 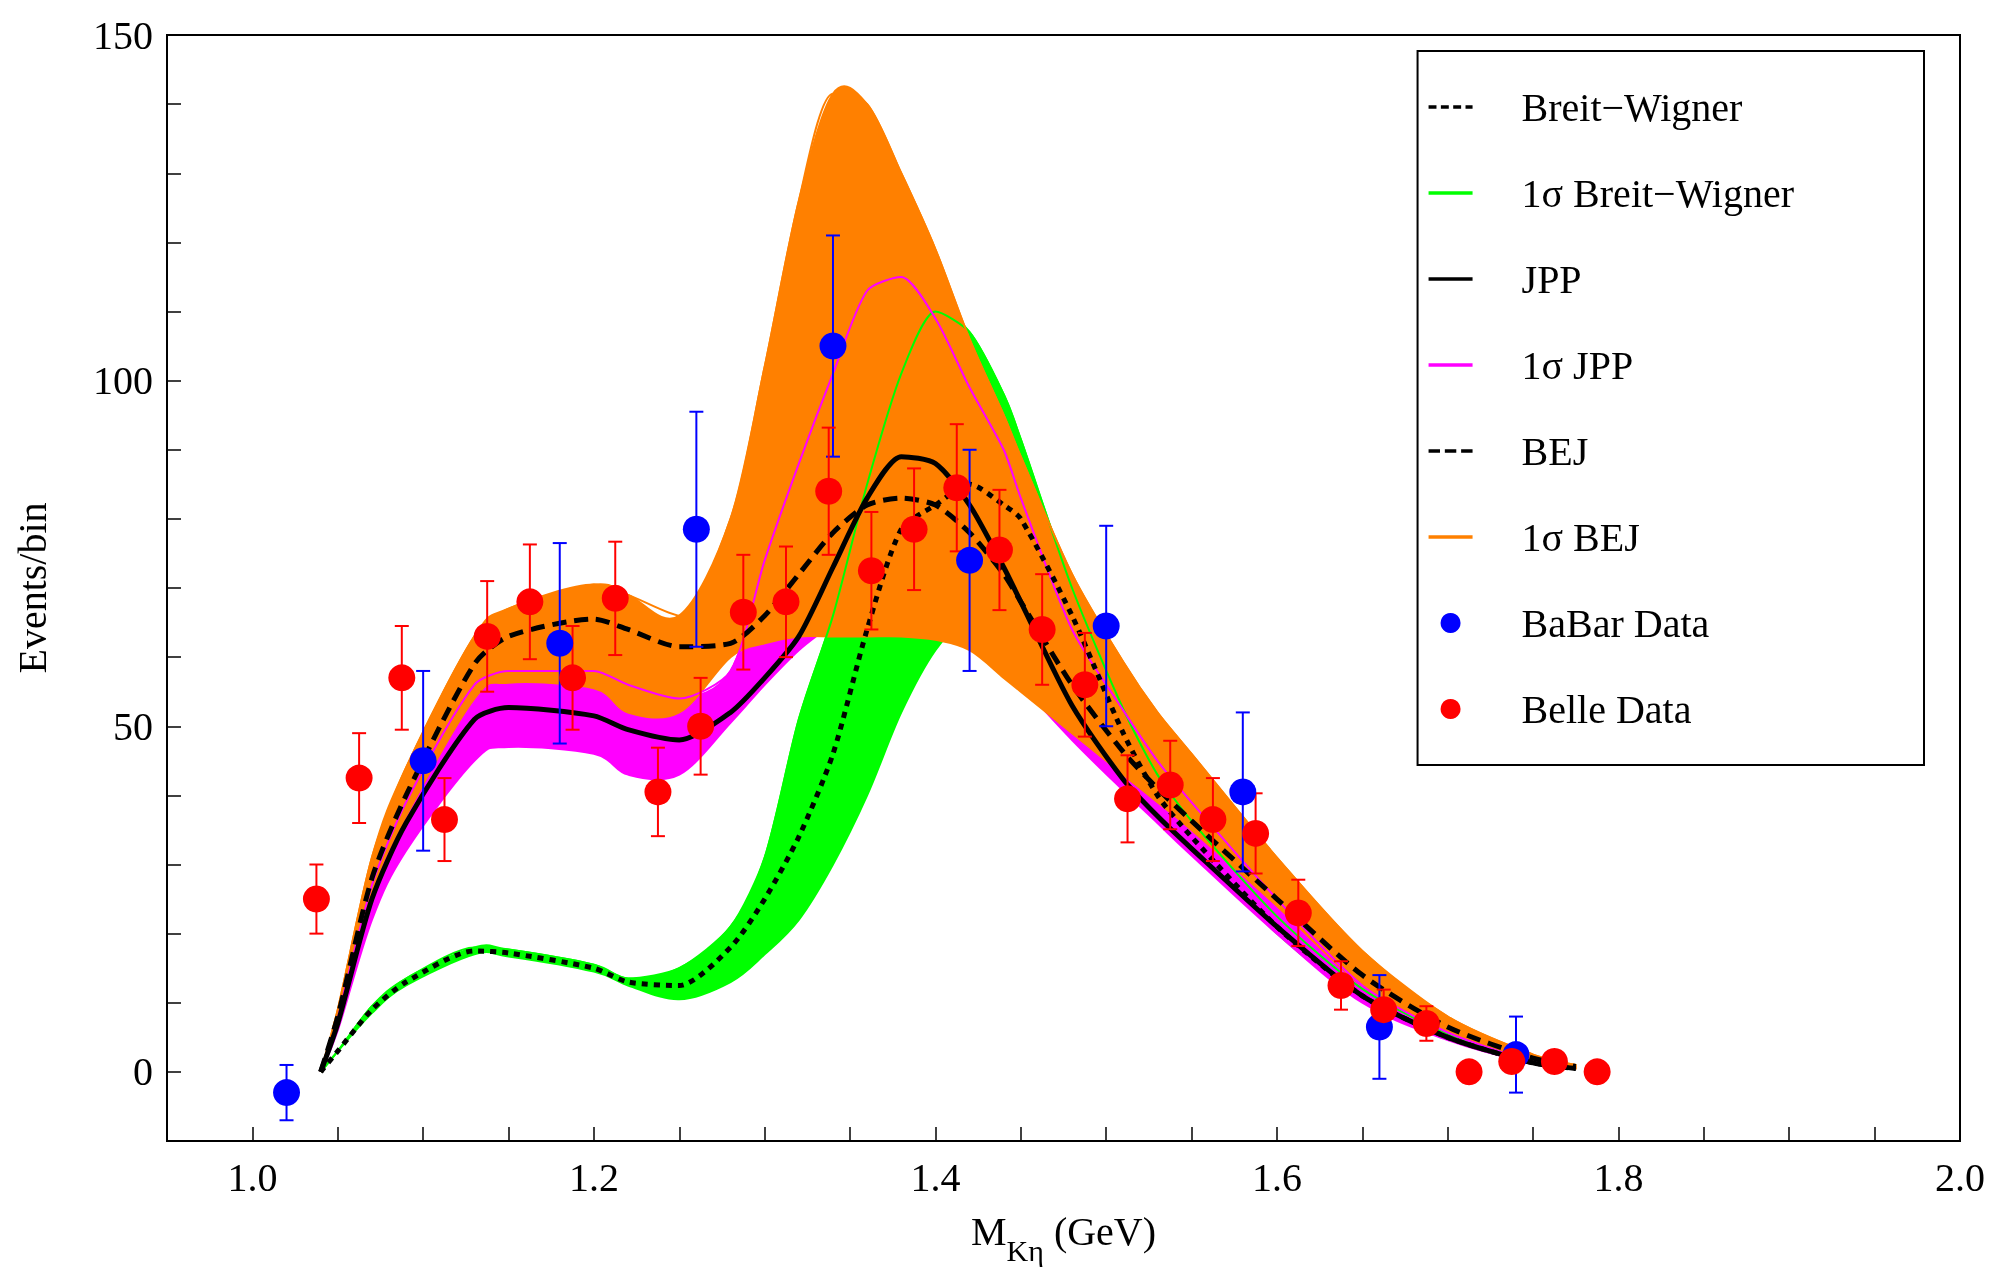 What do you see at coordinates (1606, 709) in the screenshot?
I see `legend-label: Belle Data` at bounding box center [1606, 709].